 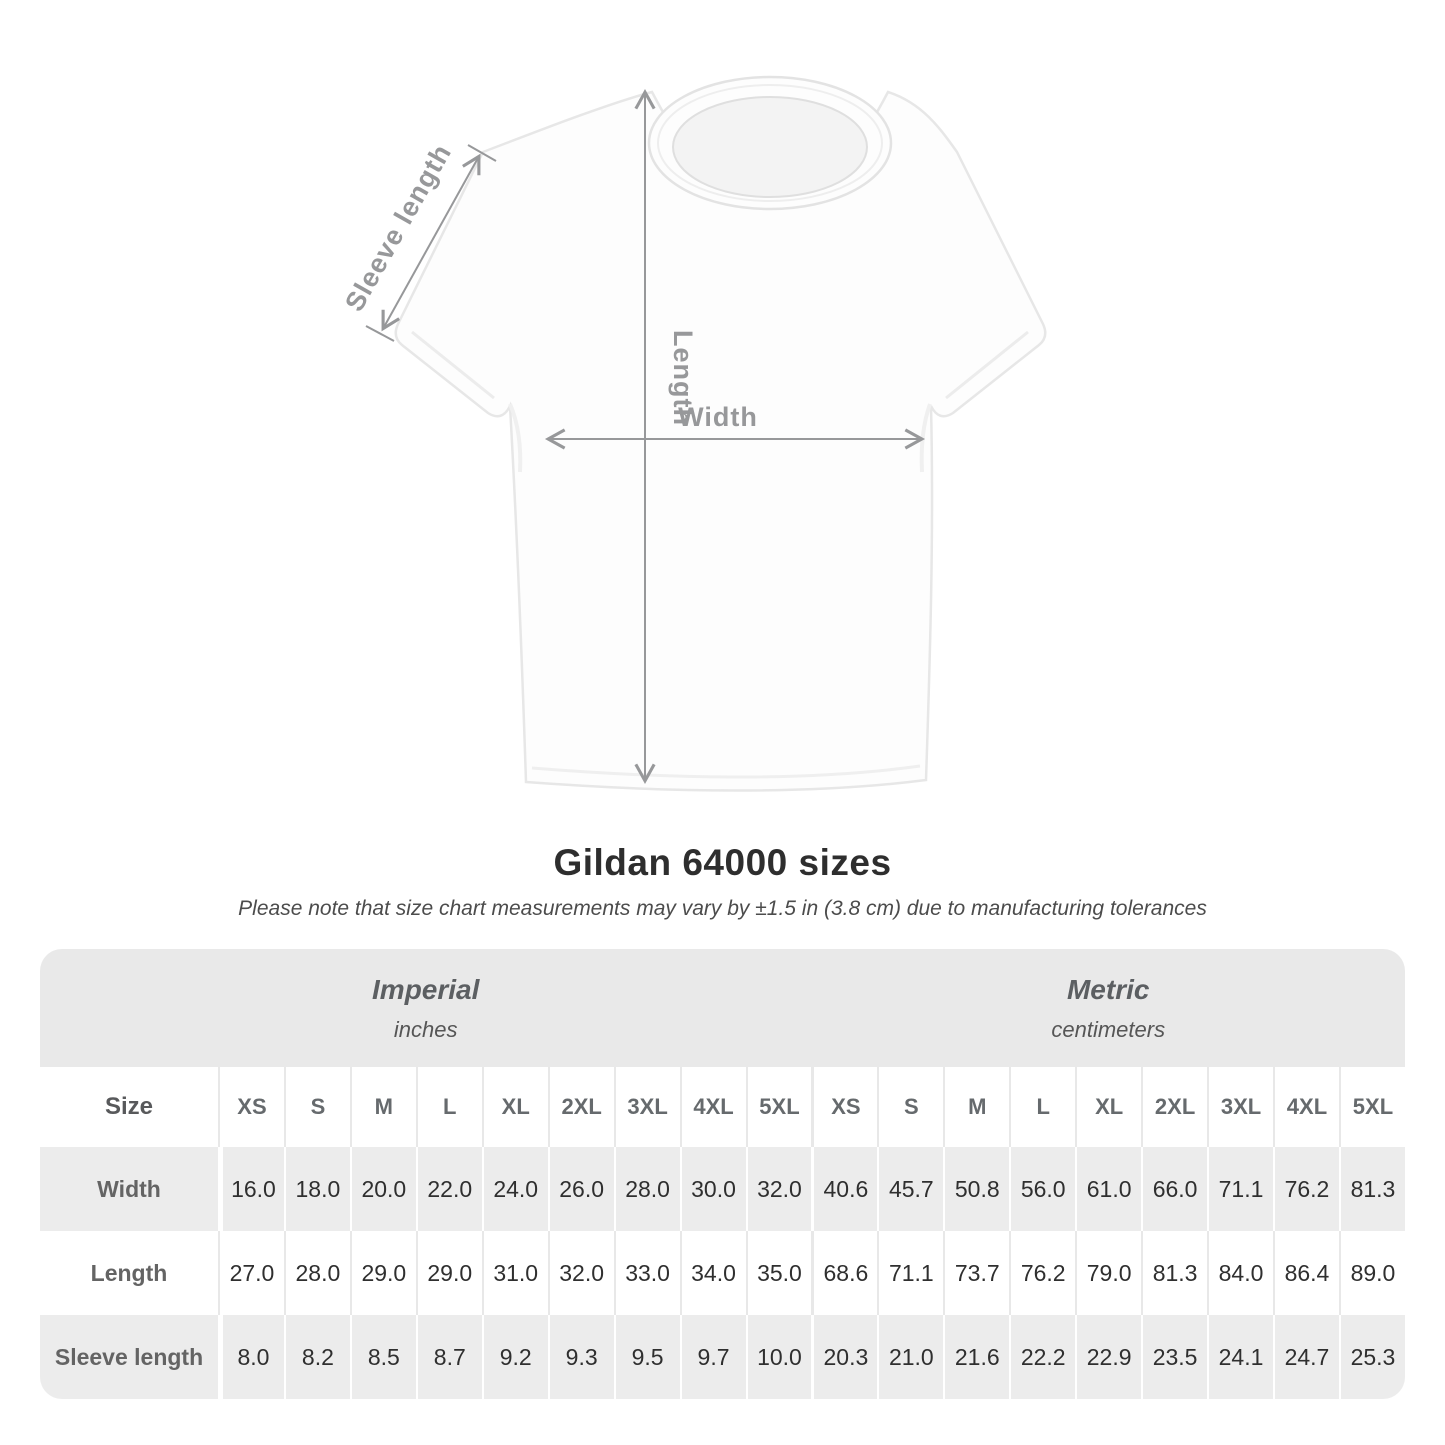 I want to click on imperial-unit: inches, so click(x=425, y=1029).